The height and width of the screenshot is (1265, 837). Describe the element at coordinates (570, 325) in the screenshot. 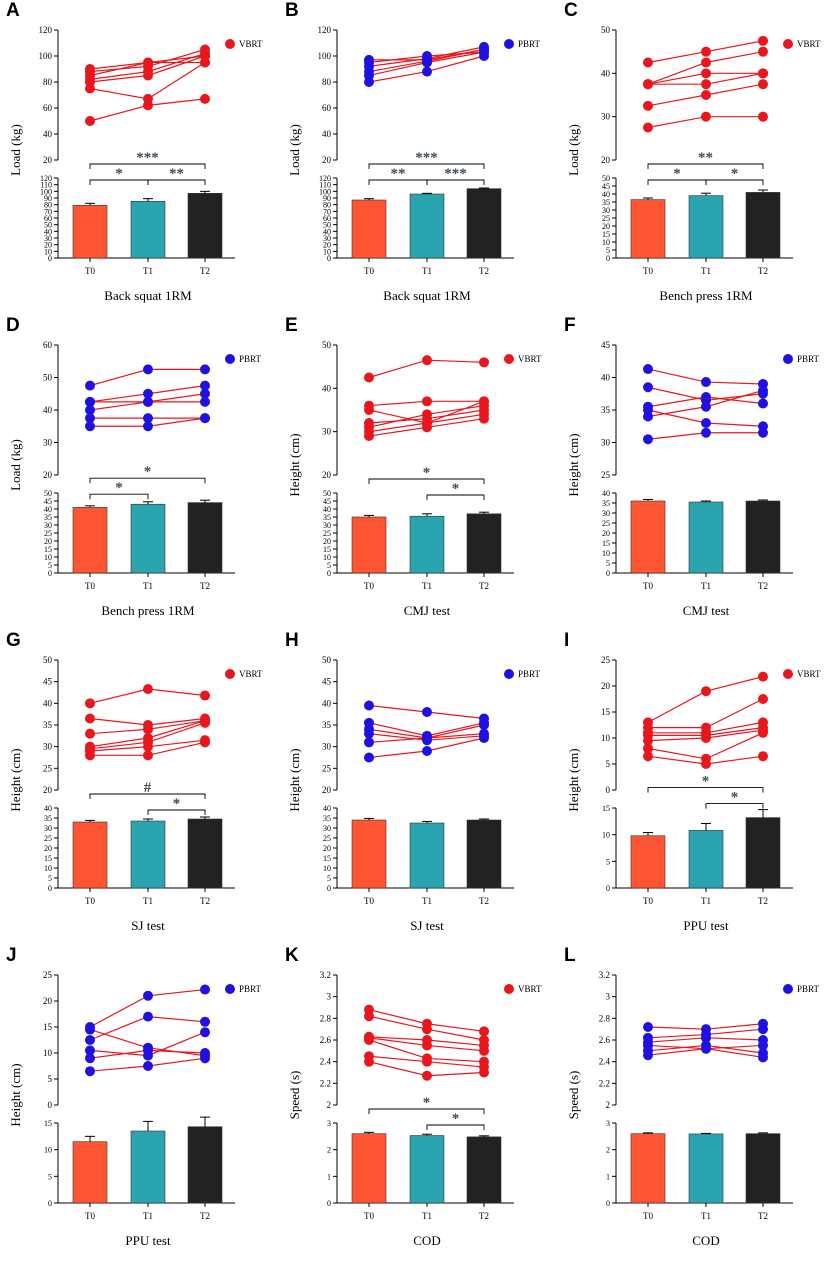

I see `panel-label: F` at that location.